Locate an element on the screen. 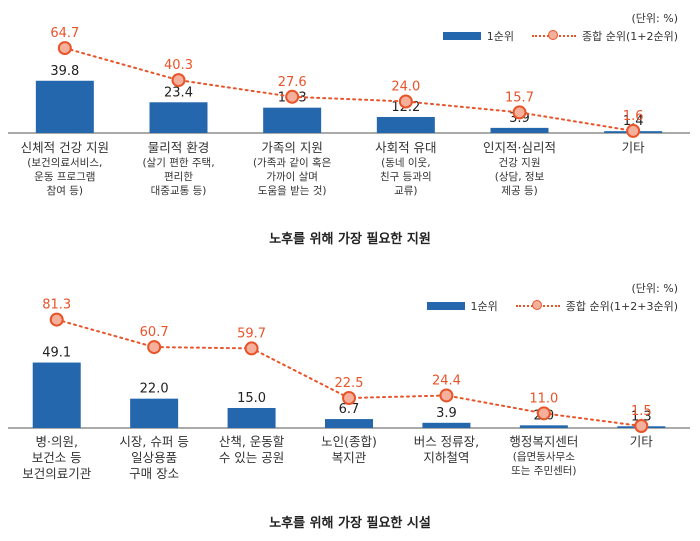 The height and width of the screenshot is (541, 700). chart-title: 노후를 위해 가장 필요한 시설 is located at coordinates (350, 523).